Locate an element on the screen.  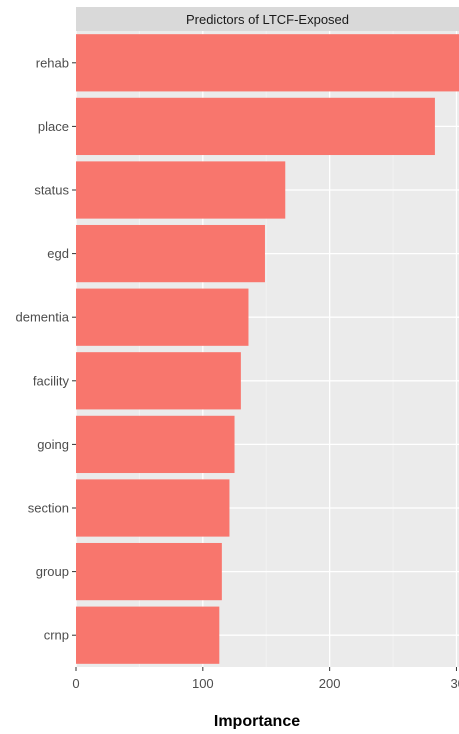
category-label-group: group is located at coordinates (52, 571).